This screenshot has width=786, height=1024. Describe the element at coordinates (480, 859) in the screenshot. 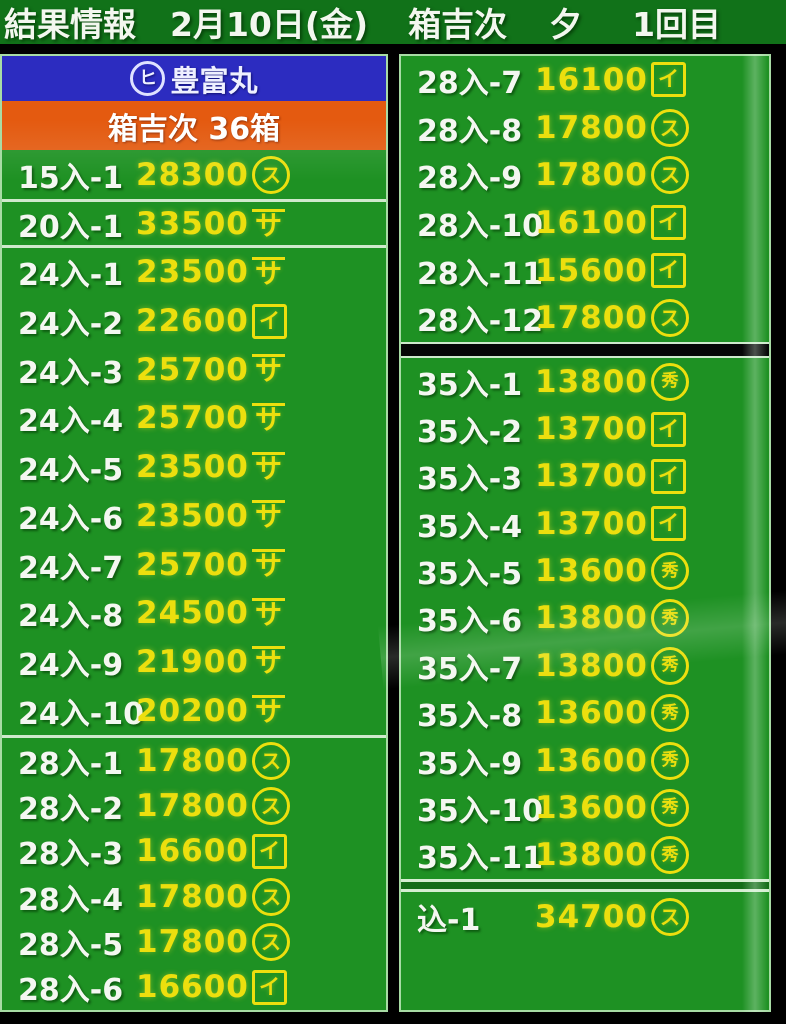

I see `lot-label: 35入-11` at that location.